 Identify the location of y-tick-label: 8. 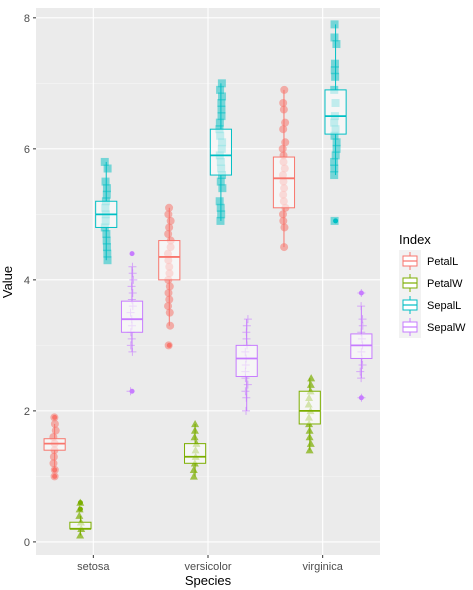
(27, 19).